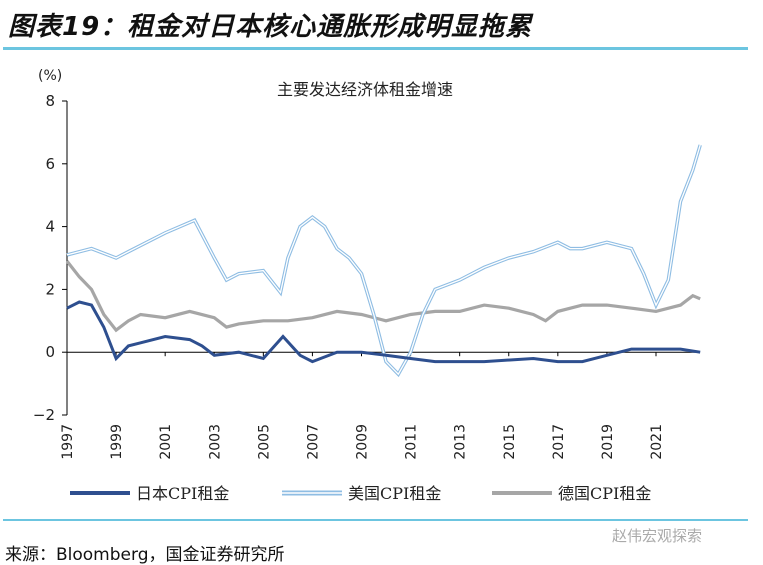 The width and height of the screenshot is (763, 565). I want to click on x-tick-label: 2001, so click(166, 442).